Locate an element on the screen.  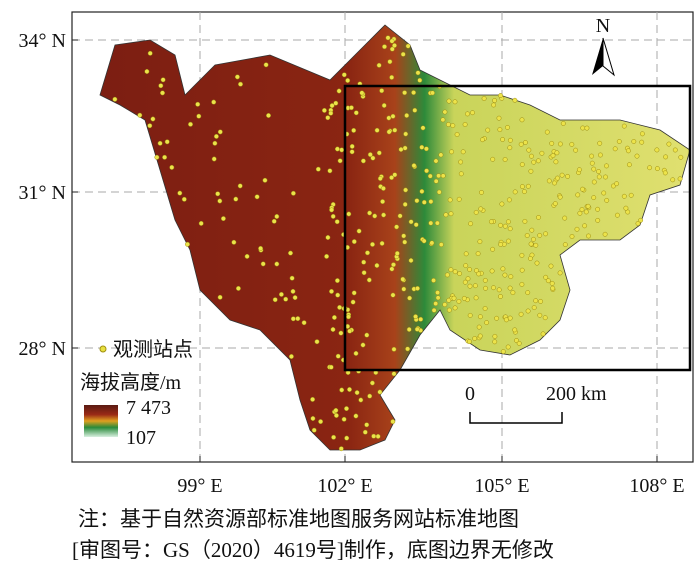
legend-station: 观测站点 is located at coordinates (153, 349).